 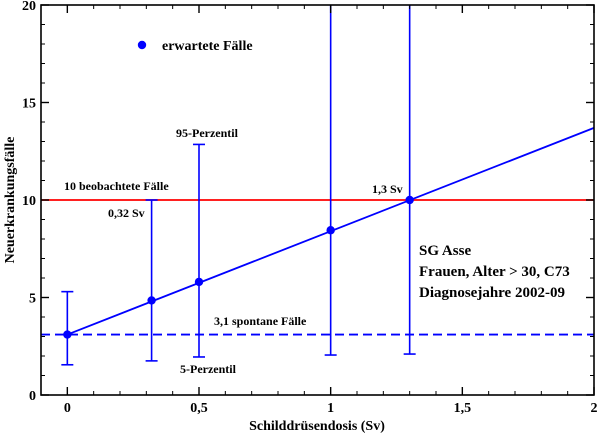 I want to click on y-tick-label-1: 5, so click(x=32, y=299).